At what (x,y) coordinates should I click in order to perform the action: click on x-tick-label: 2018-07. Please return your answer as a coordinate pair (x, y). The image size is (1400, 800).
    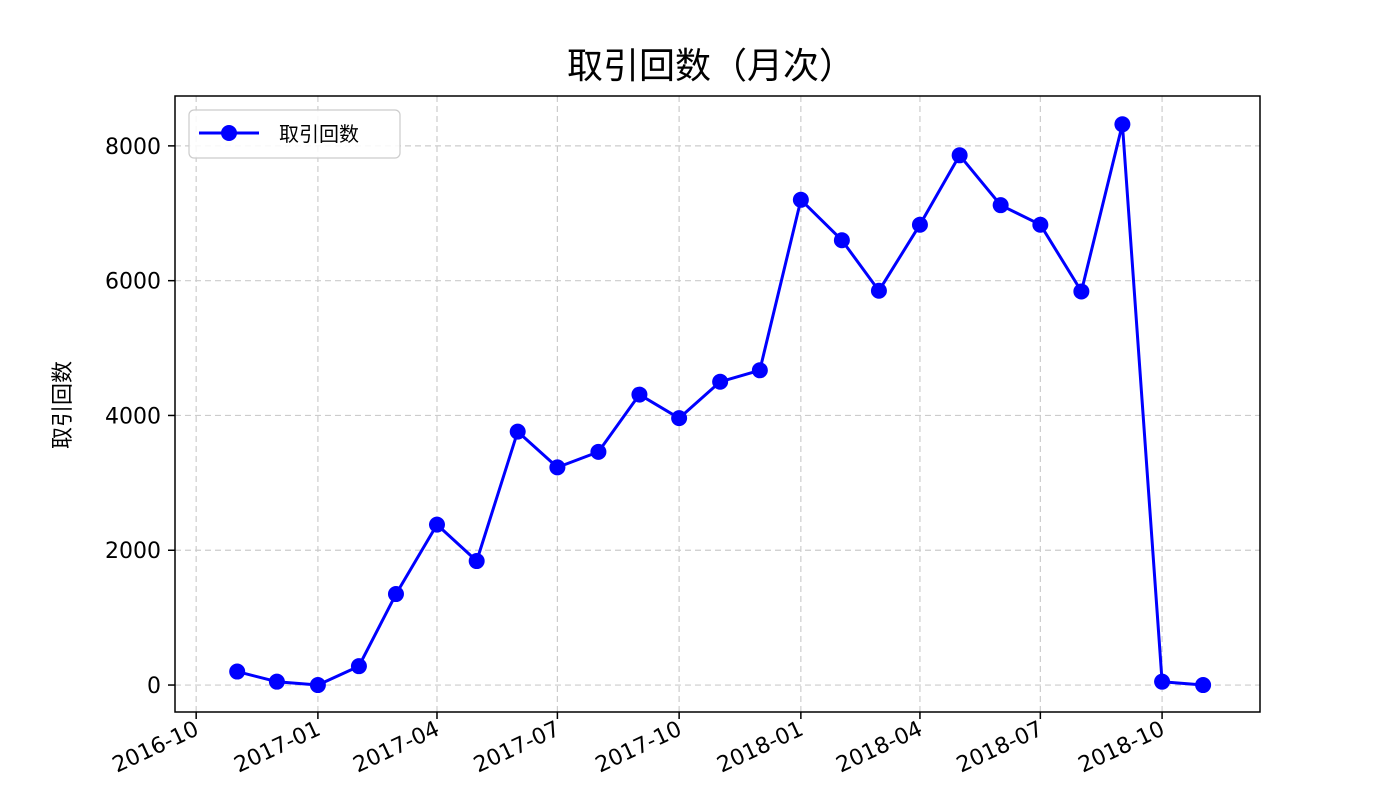
    Looking at the image, I should click on (1000, 748).